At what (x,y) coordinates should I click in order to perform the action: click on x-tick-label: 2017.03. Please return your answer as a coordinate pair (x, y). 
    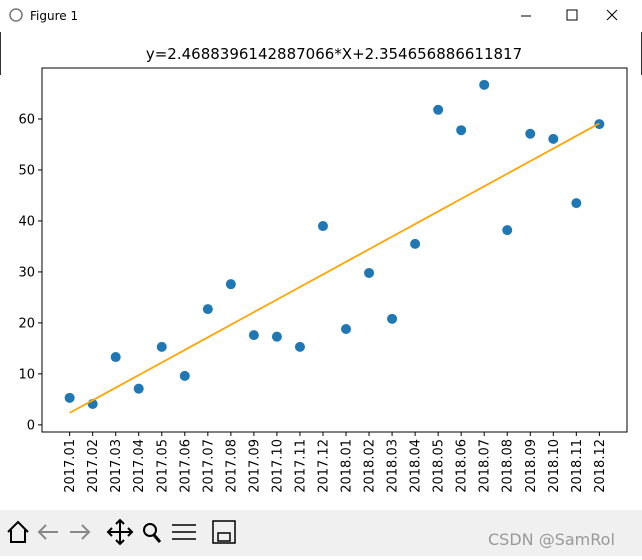
    Looking at the image, I should click on (116, 466).